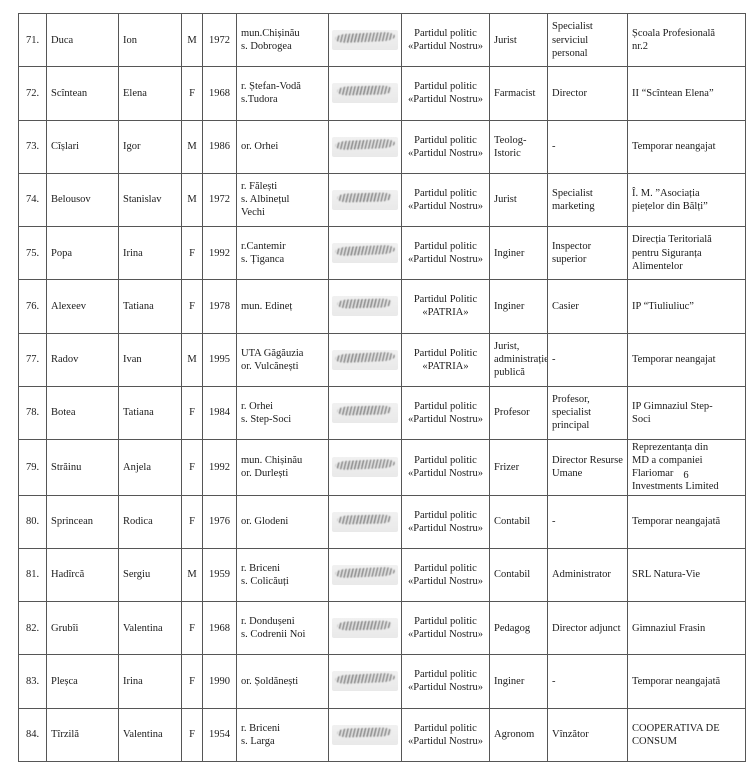 Image resolution: width=750 pixels, height=762 pixels. What do you see at coordinates (82, 93) in the screenshot?
I see `cell-surname: Scîntean` at bounding box center [82, 93].